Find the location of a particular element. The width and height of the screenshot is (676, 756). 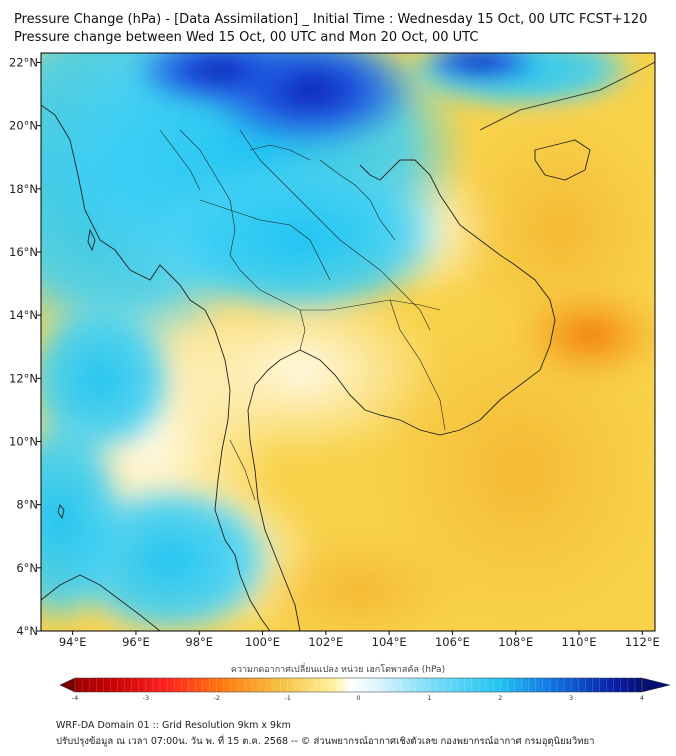

lat-tick-label: 14°N is located at coordinates (23, 315).